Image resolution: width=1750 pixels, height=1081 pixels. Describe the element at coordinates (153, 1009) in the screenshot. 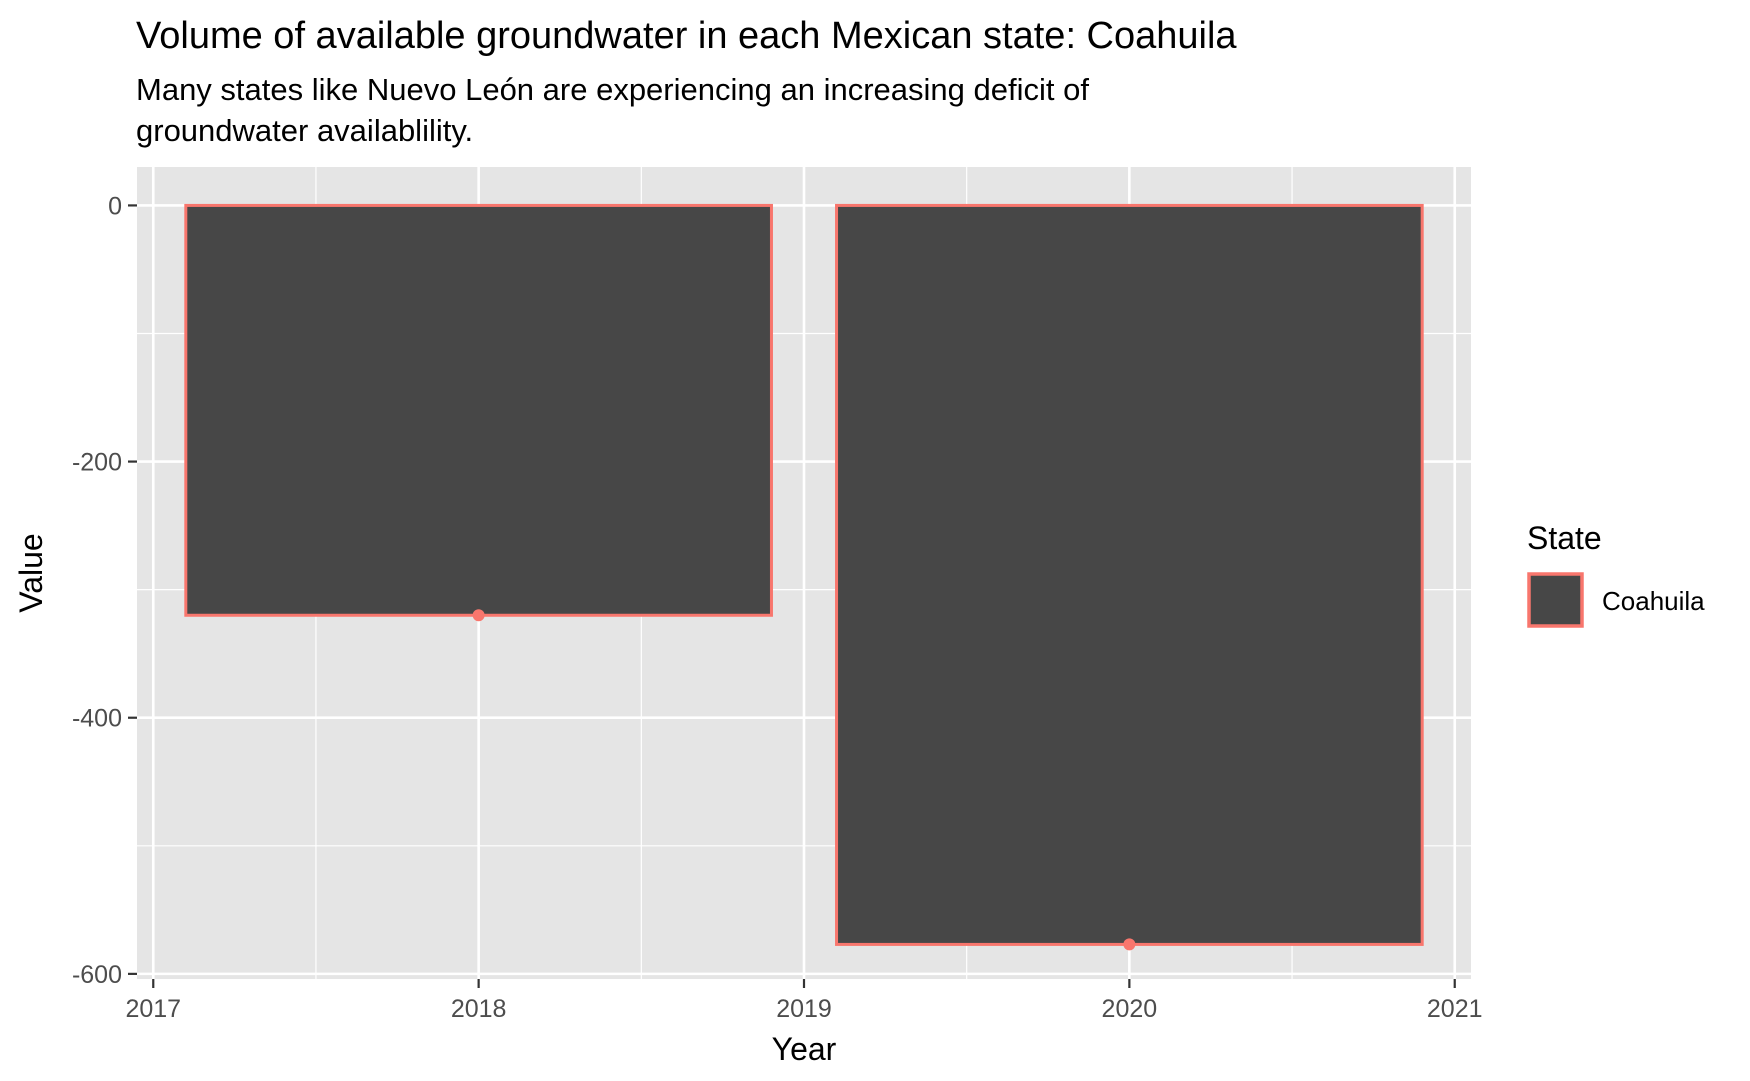

I see `x-tick-label: 2017` at that location.